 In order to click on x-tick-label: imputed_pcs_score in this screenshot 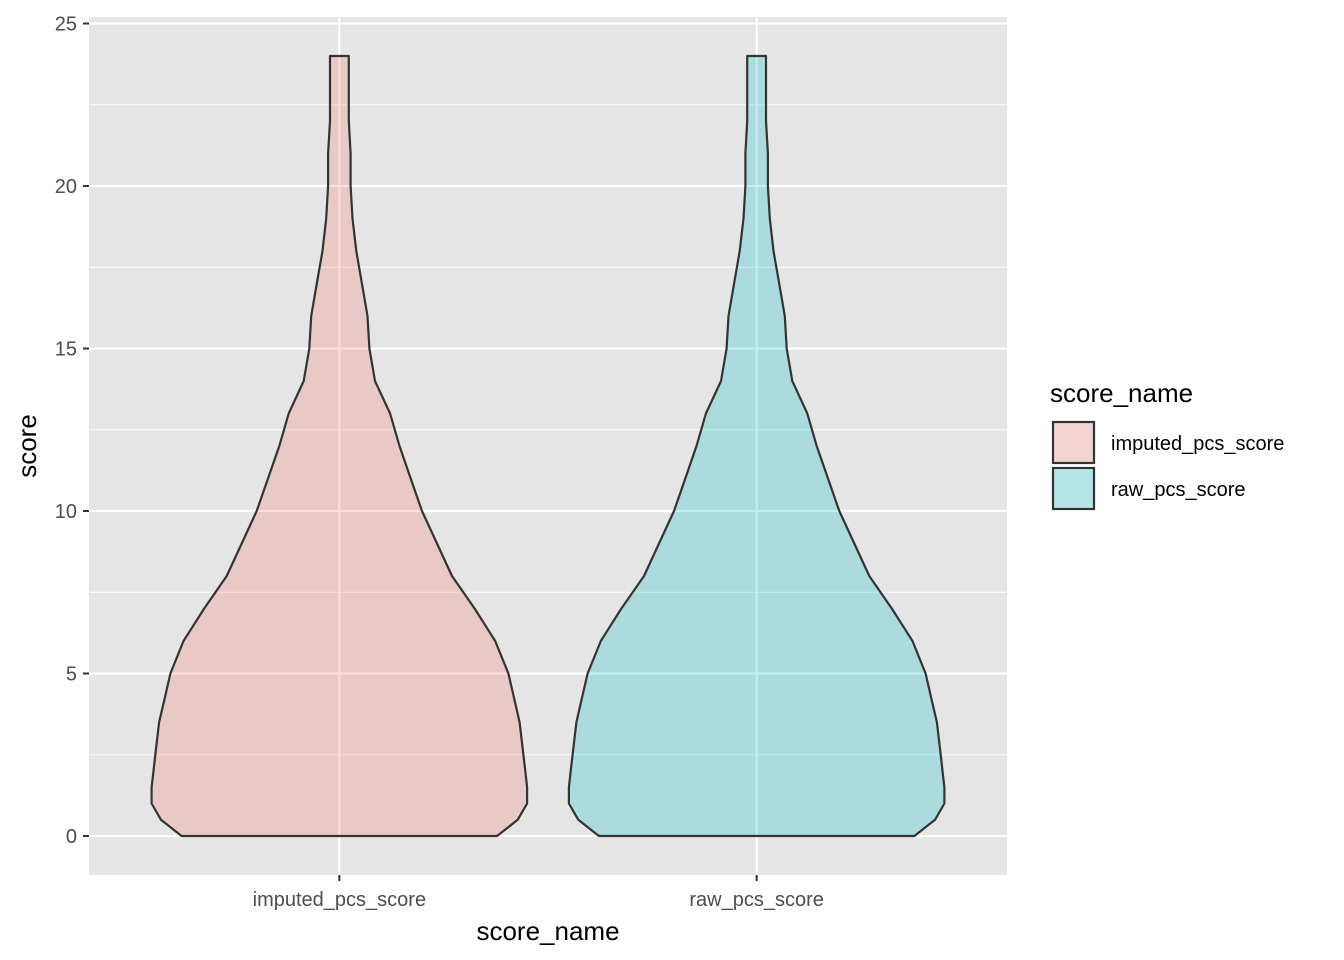, I will do `click(339, 900)`.